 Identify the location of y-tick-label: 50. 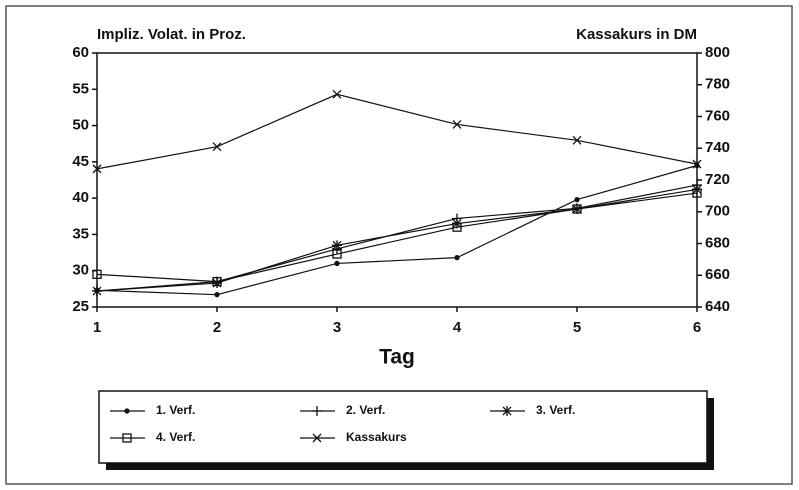
(80, 125).